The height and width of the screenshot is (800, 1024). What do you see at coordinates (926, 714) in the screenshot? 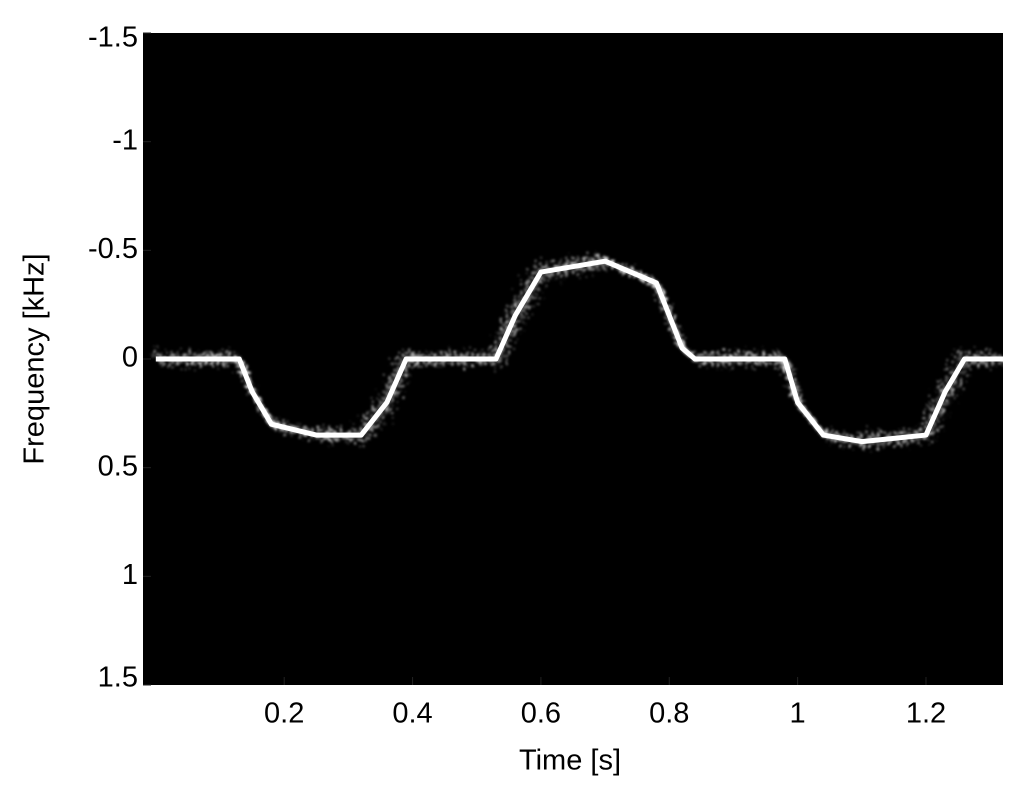
I see `x-tick-label: 1.2` at bounding box center [926, 714].